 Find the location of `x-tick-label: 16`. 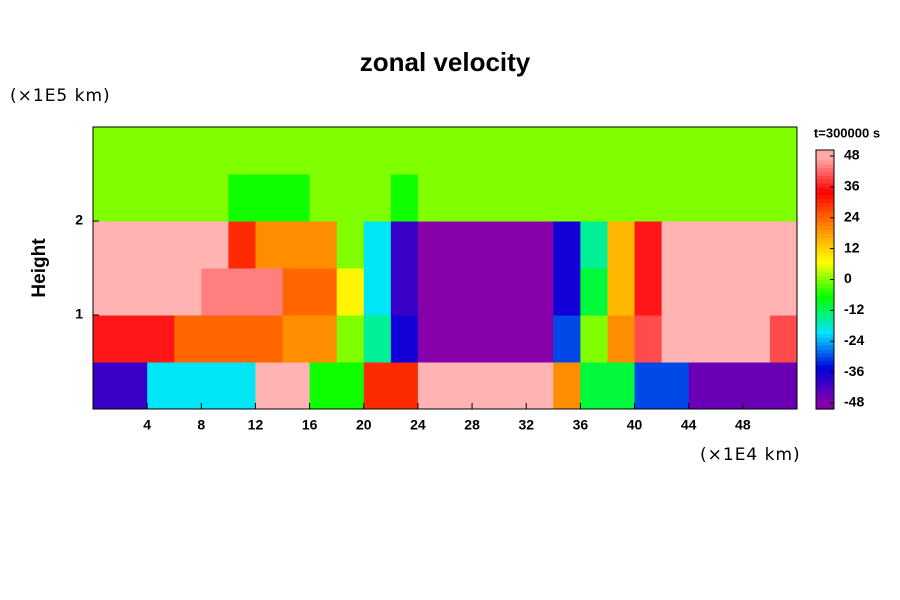

x-tick-label: 16 is located at coordinates (310, 425).